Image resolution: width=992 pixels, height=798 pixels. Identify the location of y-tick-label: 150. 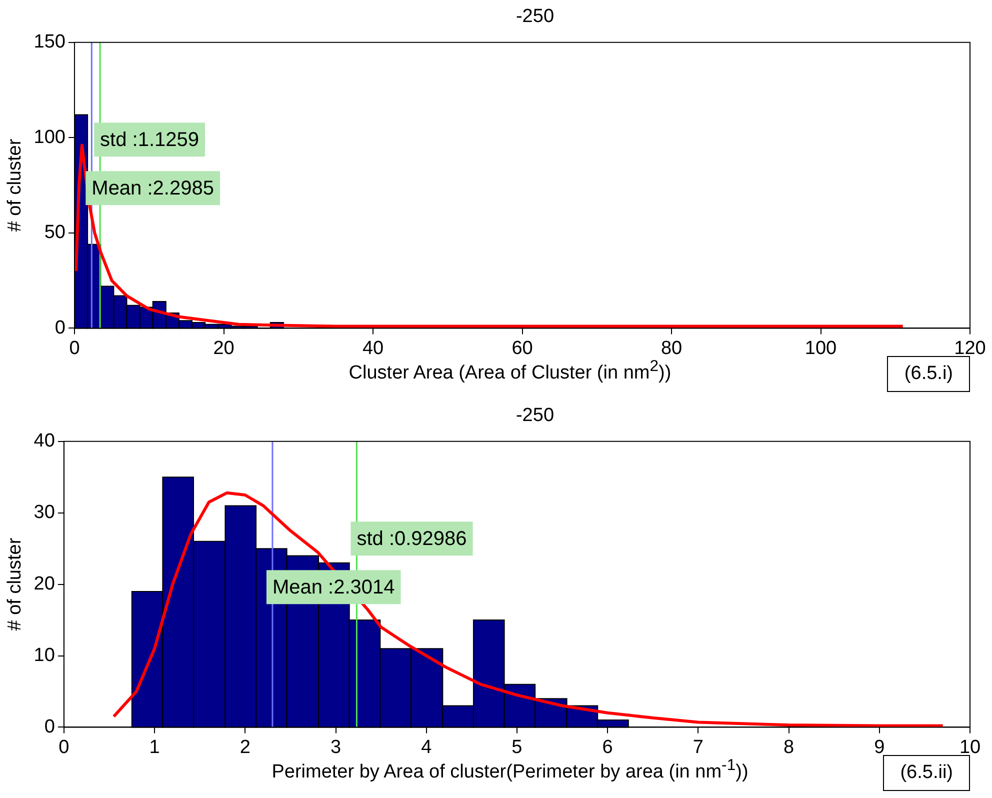
(50, 42).